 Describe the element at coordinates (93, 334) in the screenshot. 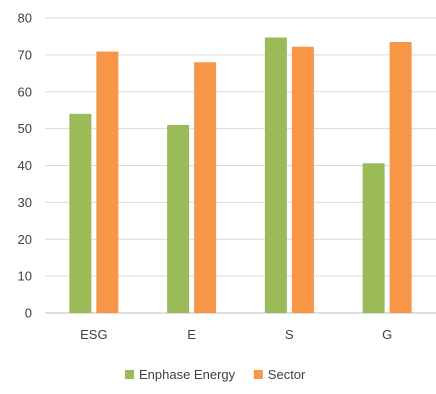

I see `x-tick-label: ESG` at that location.